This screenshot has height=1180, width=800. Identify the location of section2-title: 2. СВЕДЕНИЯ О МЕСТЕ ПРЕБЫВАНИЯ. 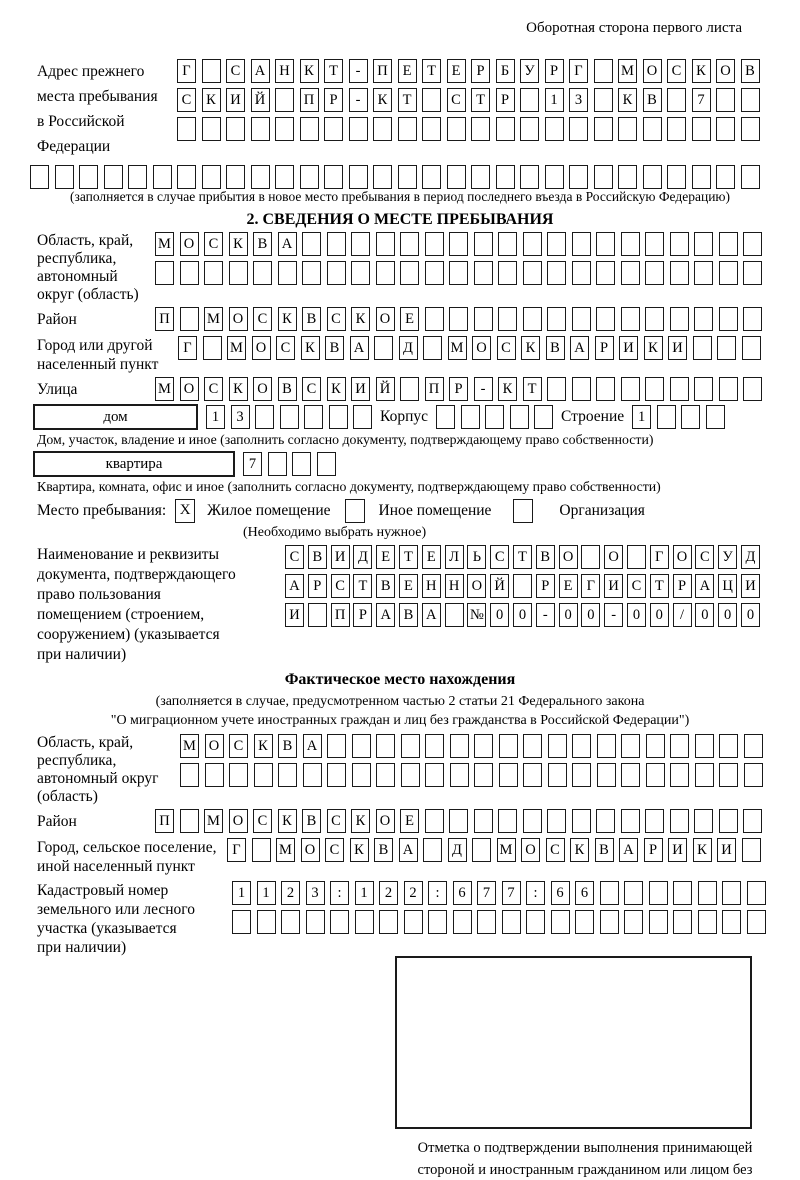
(400, 219).